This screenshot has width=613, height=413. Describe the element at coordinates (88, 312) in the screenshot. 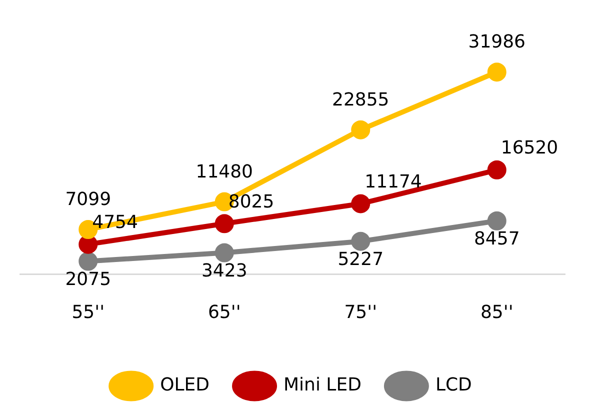

I see `x-tick-label: 55''` at that location.